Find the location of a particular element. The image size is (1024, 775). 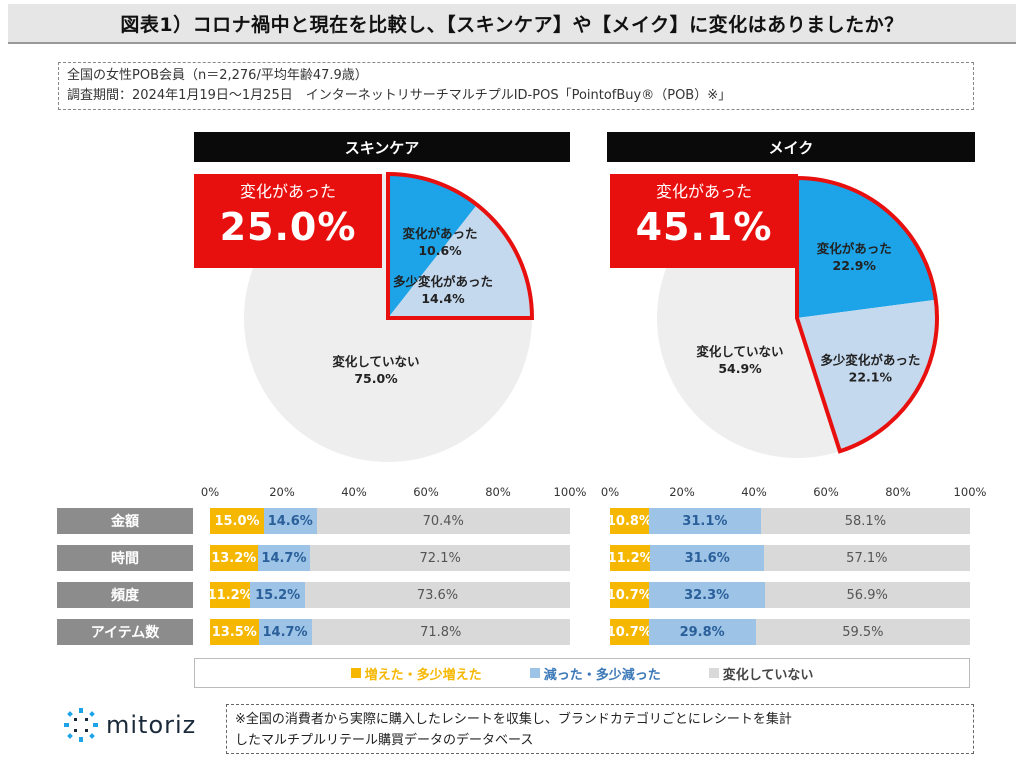

skincare-bar-segment-none: 72.1% is located at coordinates (440, 558).